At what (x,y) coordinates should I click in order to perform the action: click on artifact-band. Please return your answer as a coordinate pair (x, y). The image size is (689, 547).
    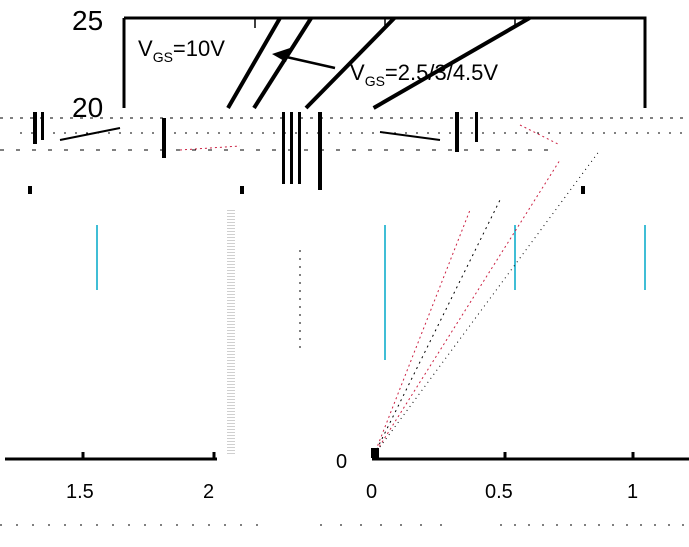
    Looking at the image, I should click on (344, 153).